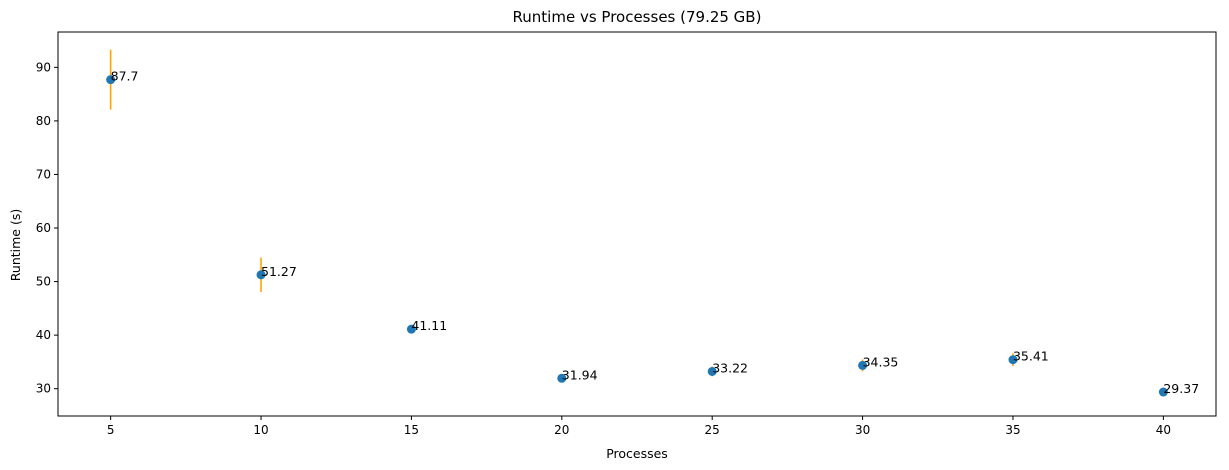 The height and width of the screenshot is (470, 1229). I want to click on data-label: 29.37, so click(1181, 388).